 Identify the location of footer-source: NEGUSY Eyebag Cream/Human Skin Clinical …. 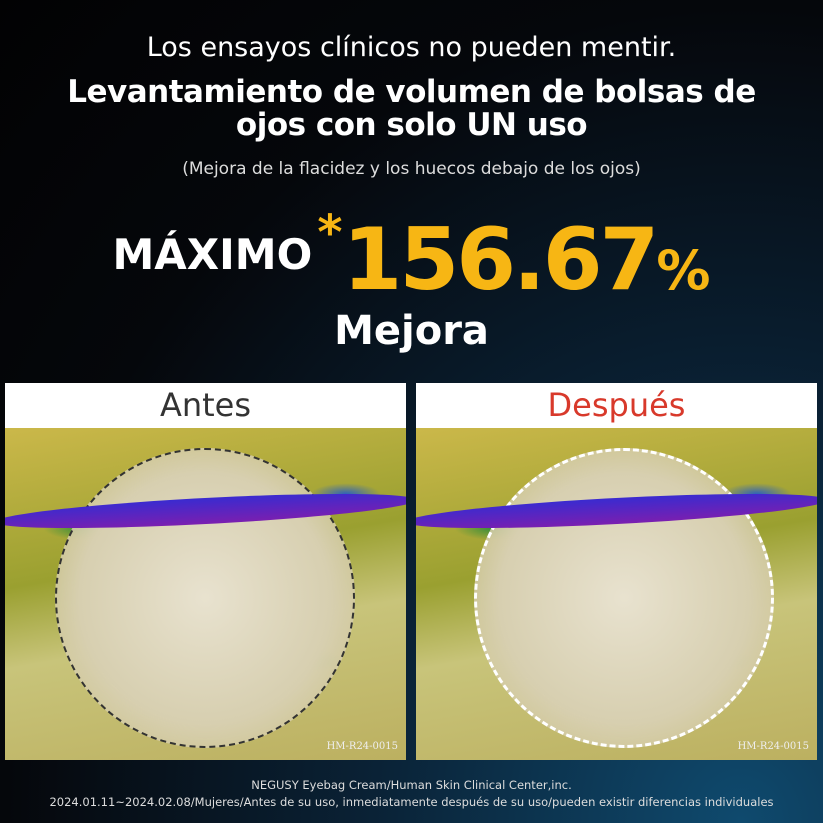
(411, 785).